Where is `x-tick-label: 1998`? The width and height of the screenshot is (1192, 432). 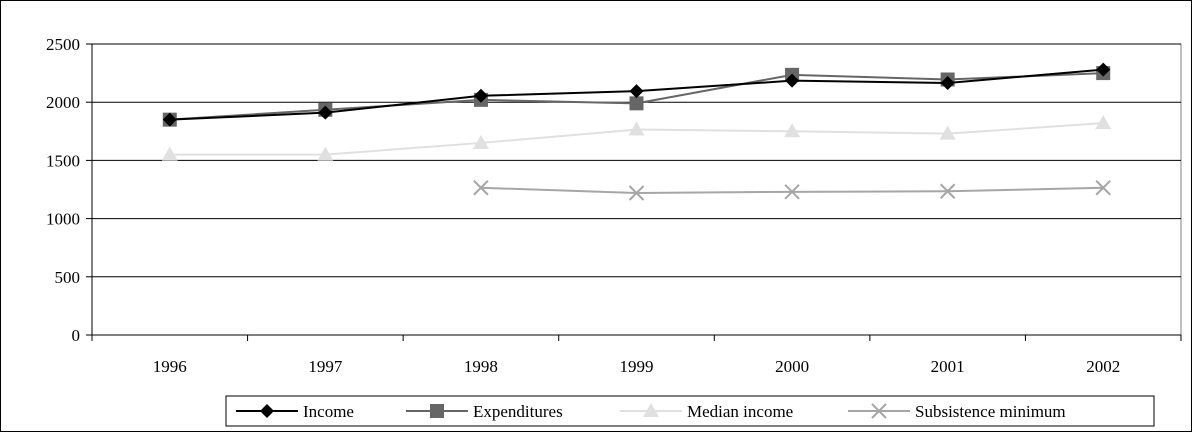
x-tick-label: 1998 is located at coordinates (481, 366).